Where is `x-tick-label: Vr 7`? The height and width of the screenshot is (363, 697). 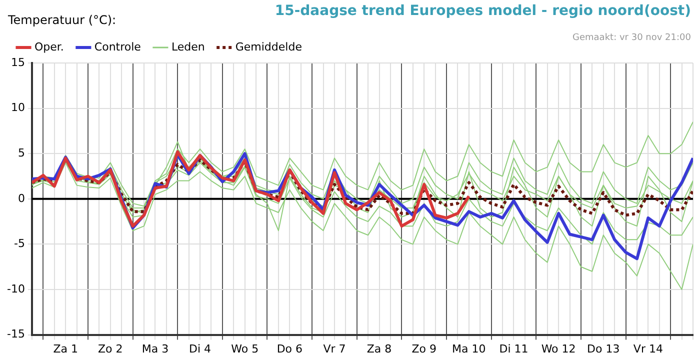
x-tick-label: Vr 7 is located at coordinates (334, 349).